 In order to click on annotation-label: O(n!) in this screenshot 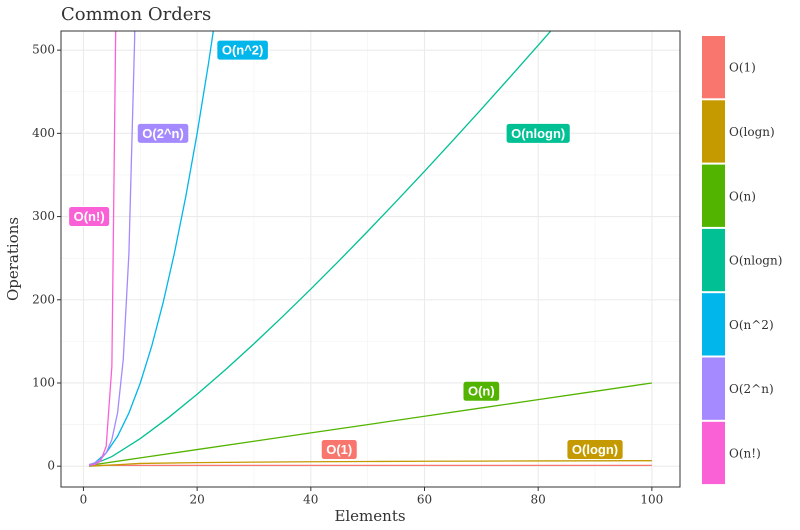, I will do `click(89, 216)`.